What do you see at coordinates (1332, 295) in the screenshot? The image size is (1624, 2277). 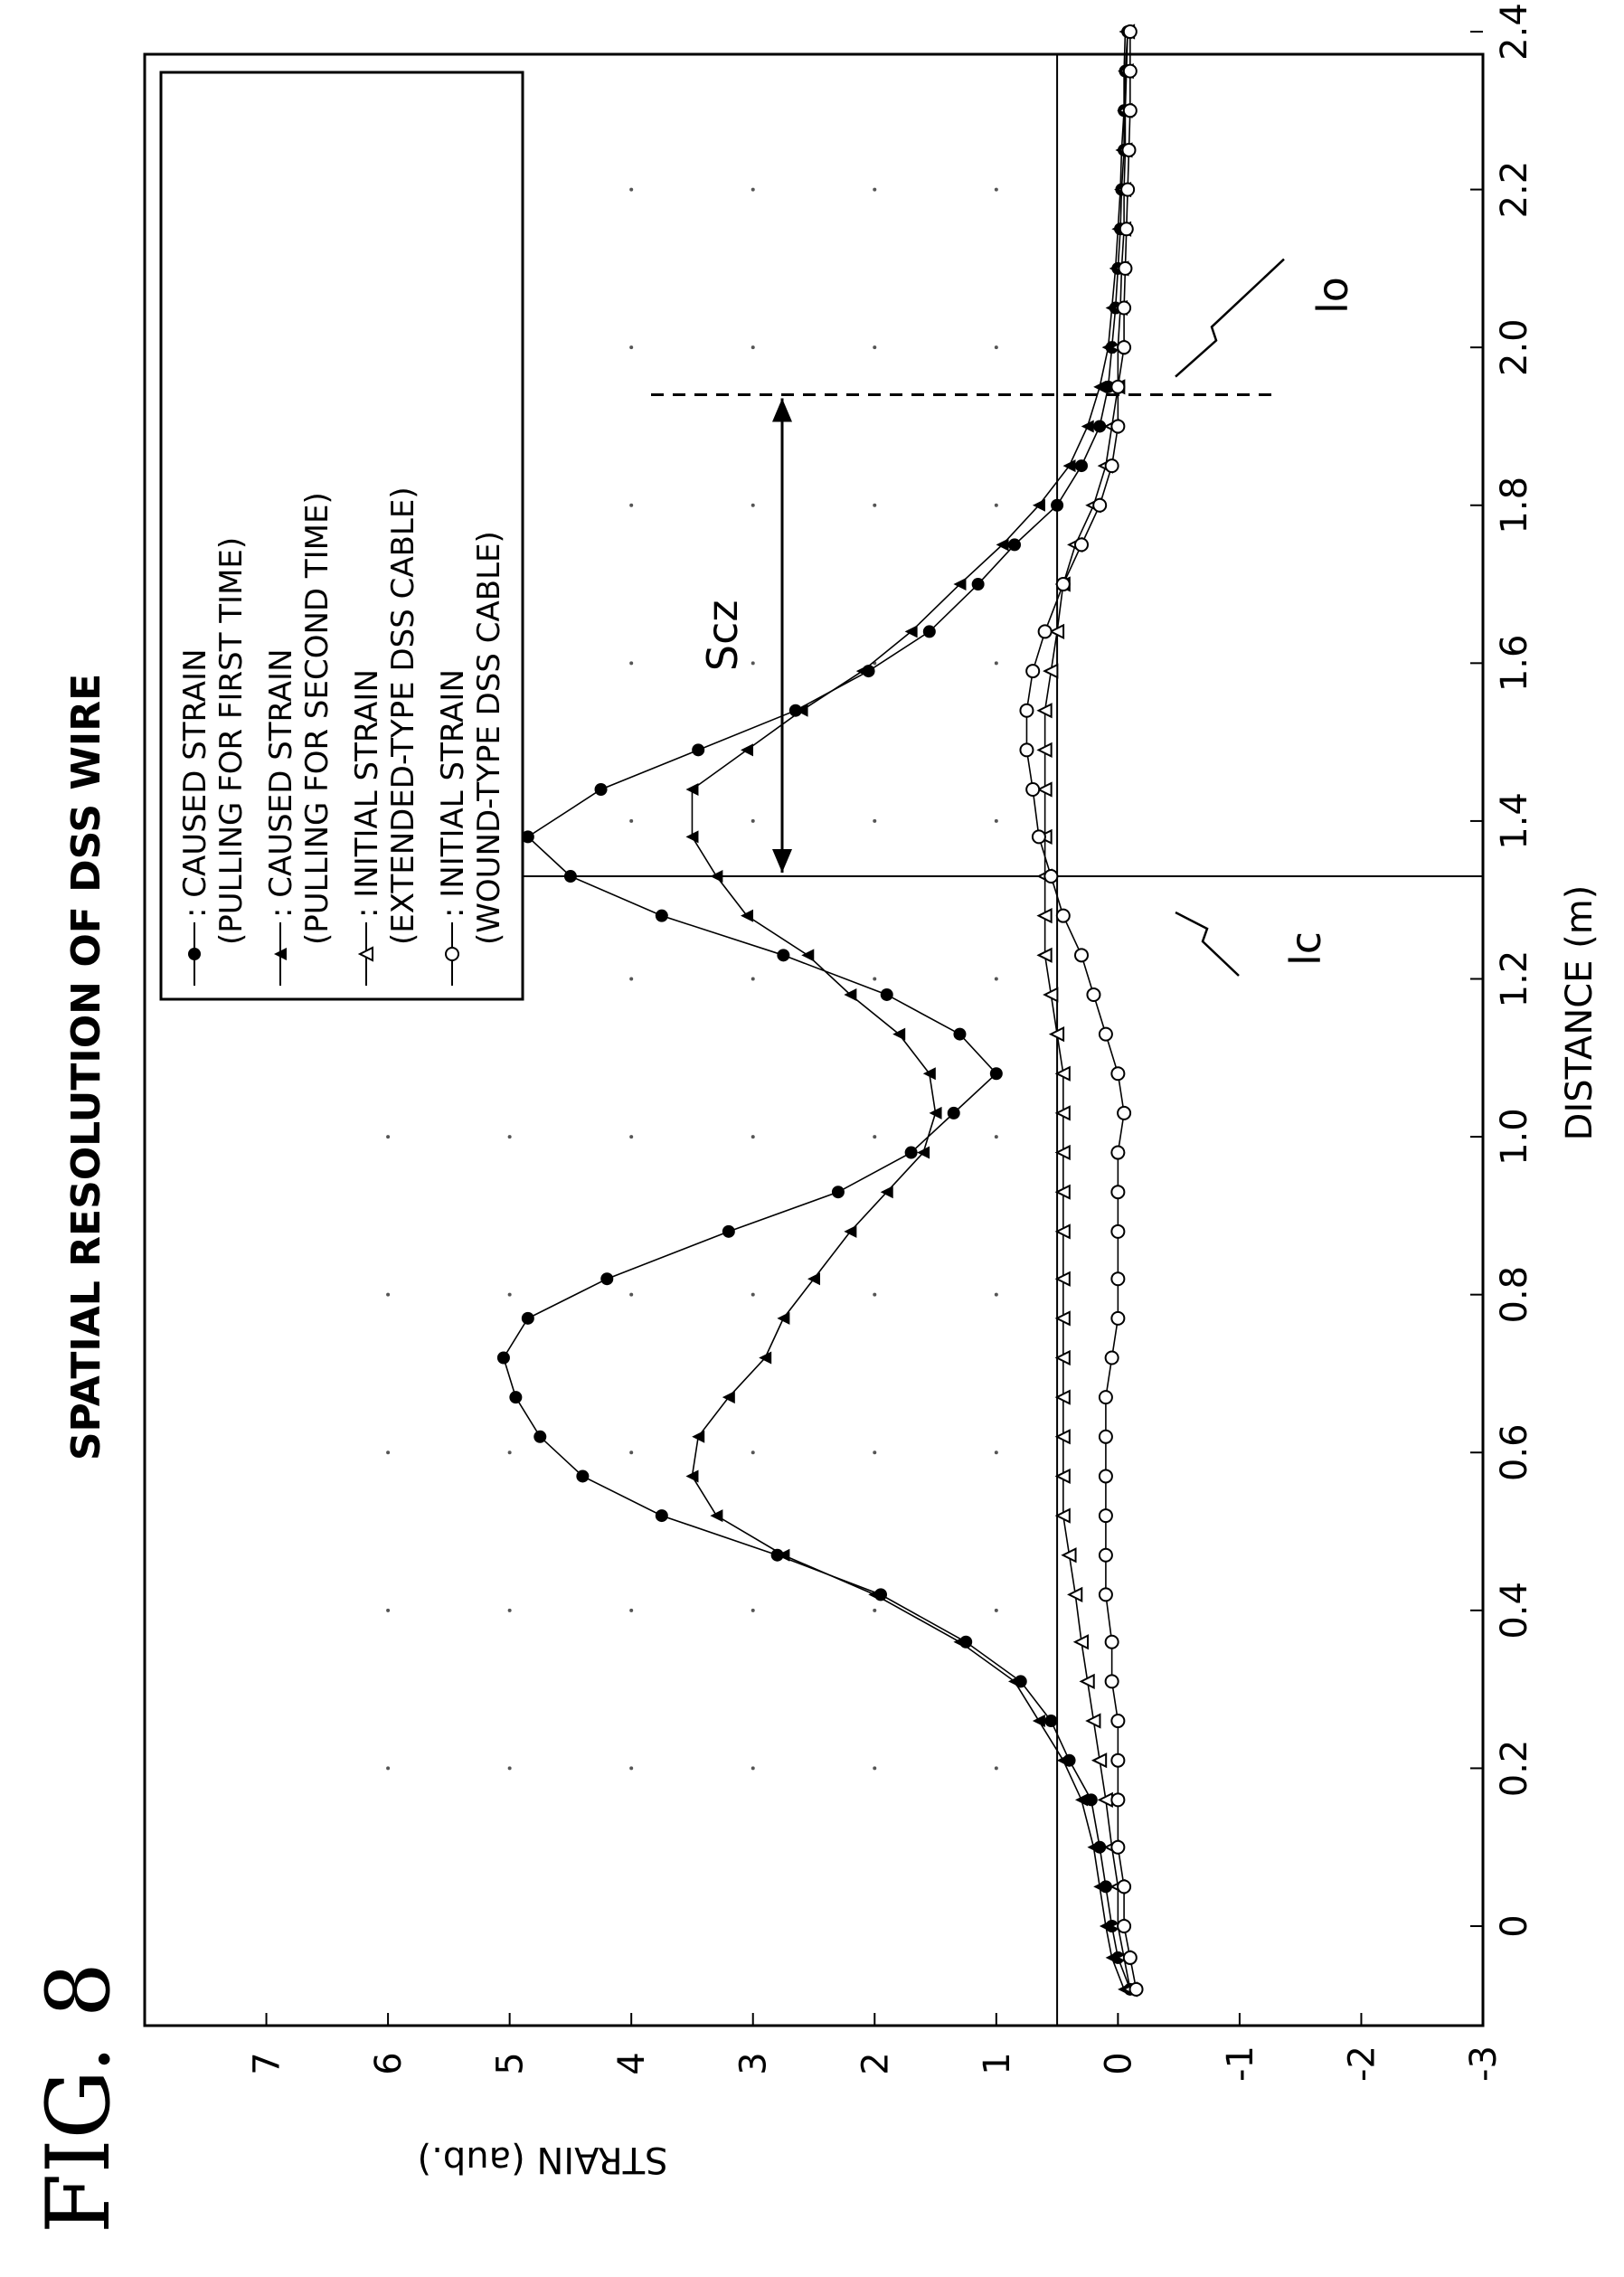 I see `lo-label: lo` at bounding box center [1332, 295].